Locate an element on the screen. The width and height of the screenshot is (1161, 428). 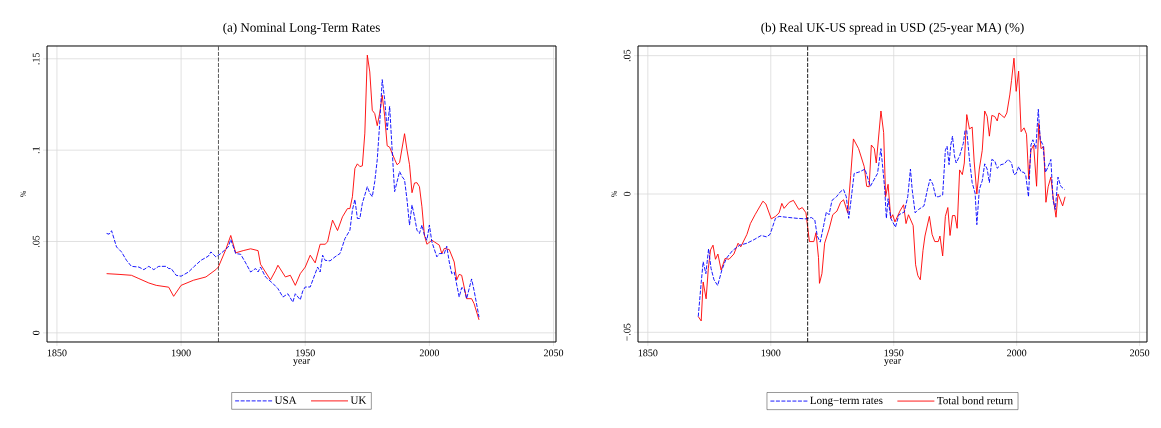
y-tick-label: .1 is located at coordinates (36, 150).